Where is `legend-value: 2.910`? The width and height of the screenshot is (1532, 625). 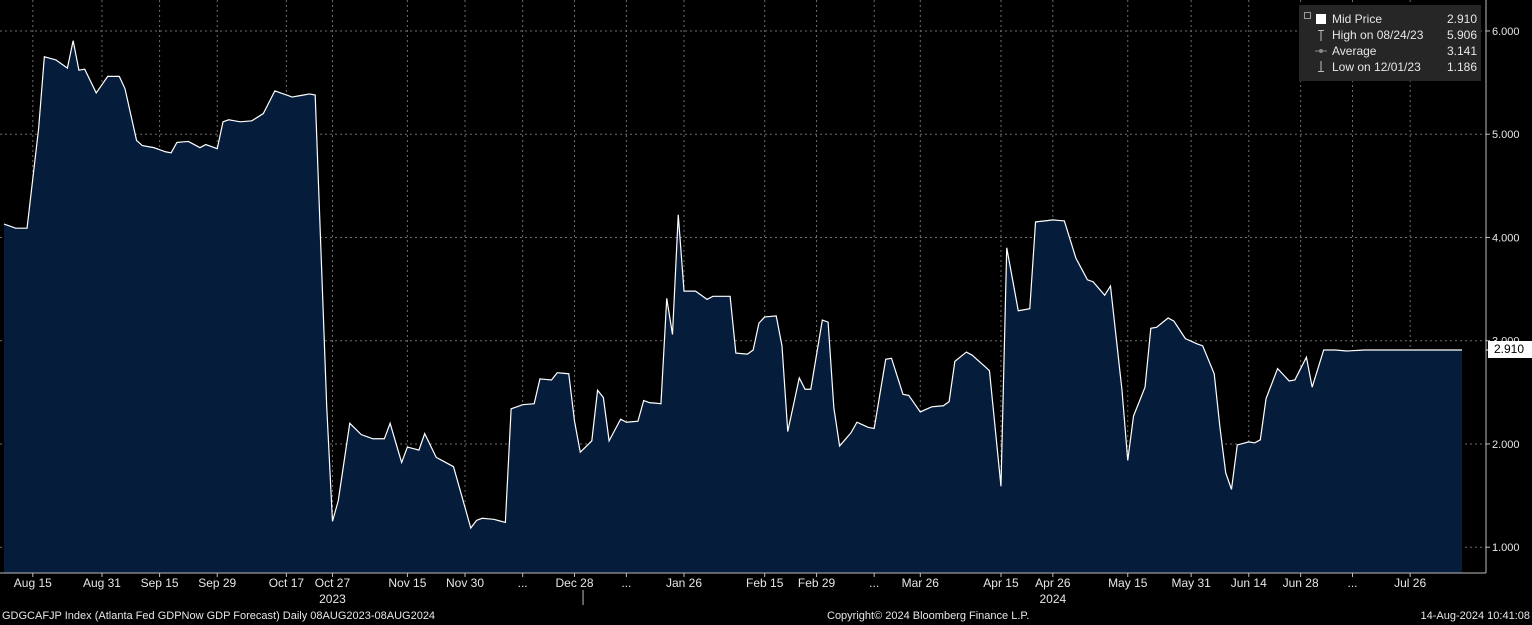
legend-value: 2.910 is located at coordinates (1461, 19).